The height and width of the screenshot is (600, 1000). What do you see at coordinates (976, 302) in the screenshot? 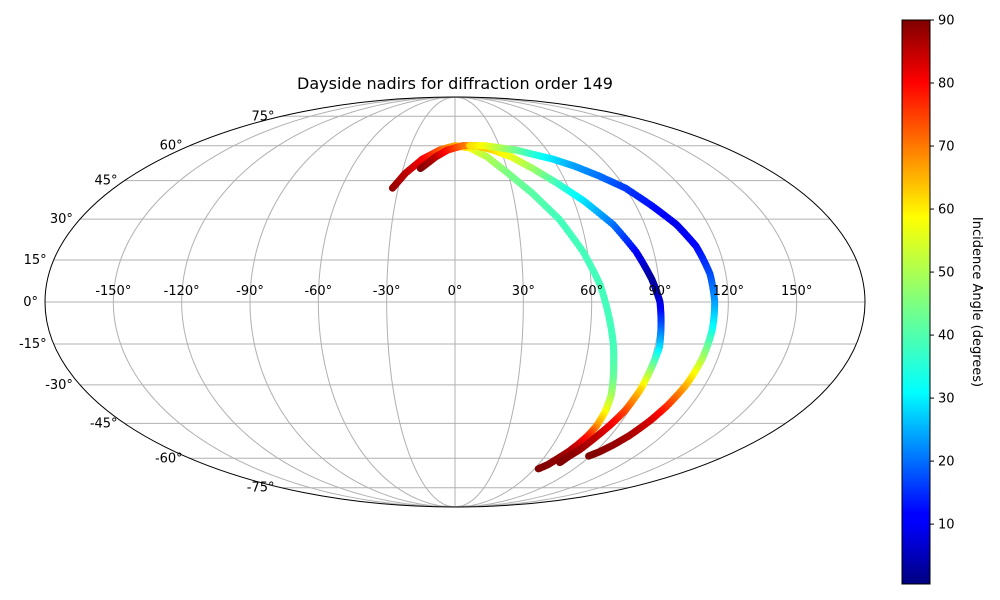
I see `colorbar-label: Incidence Angle (degrees)` at bounding box center [976, 302].